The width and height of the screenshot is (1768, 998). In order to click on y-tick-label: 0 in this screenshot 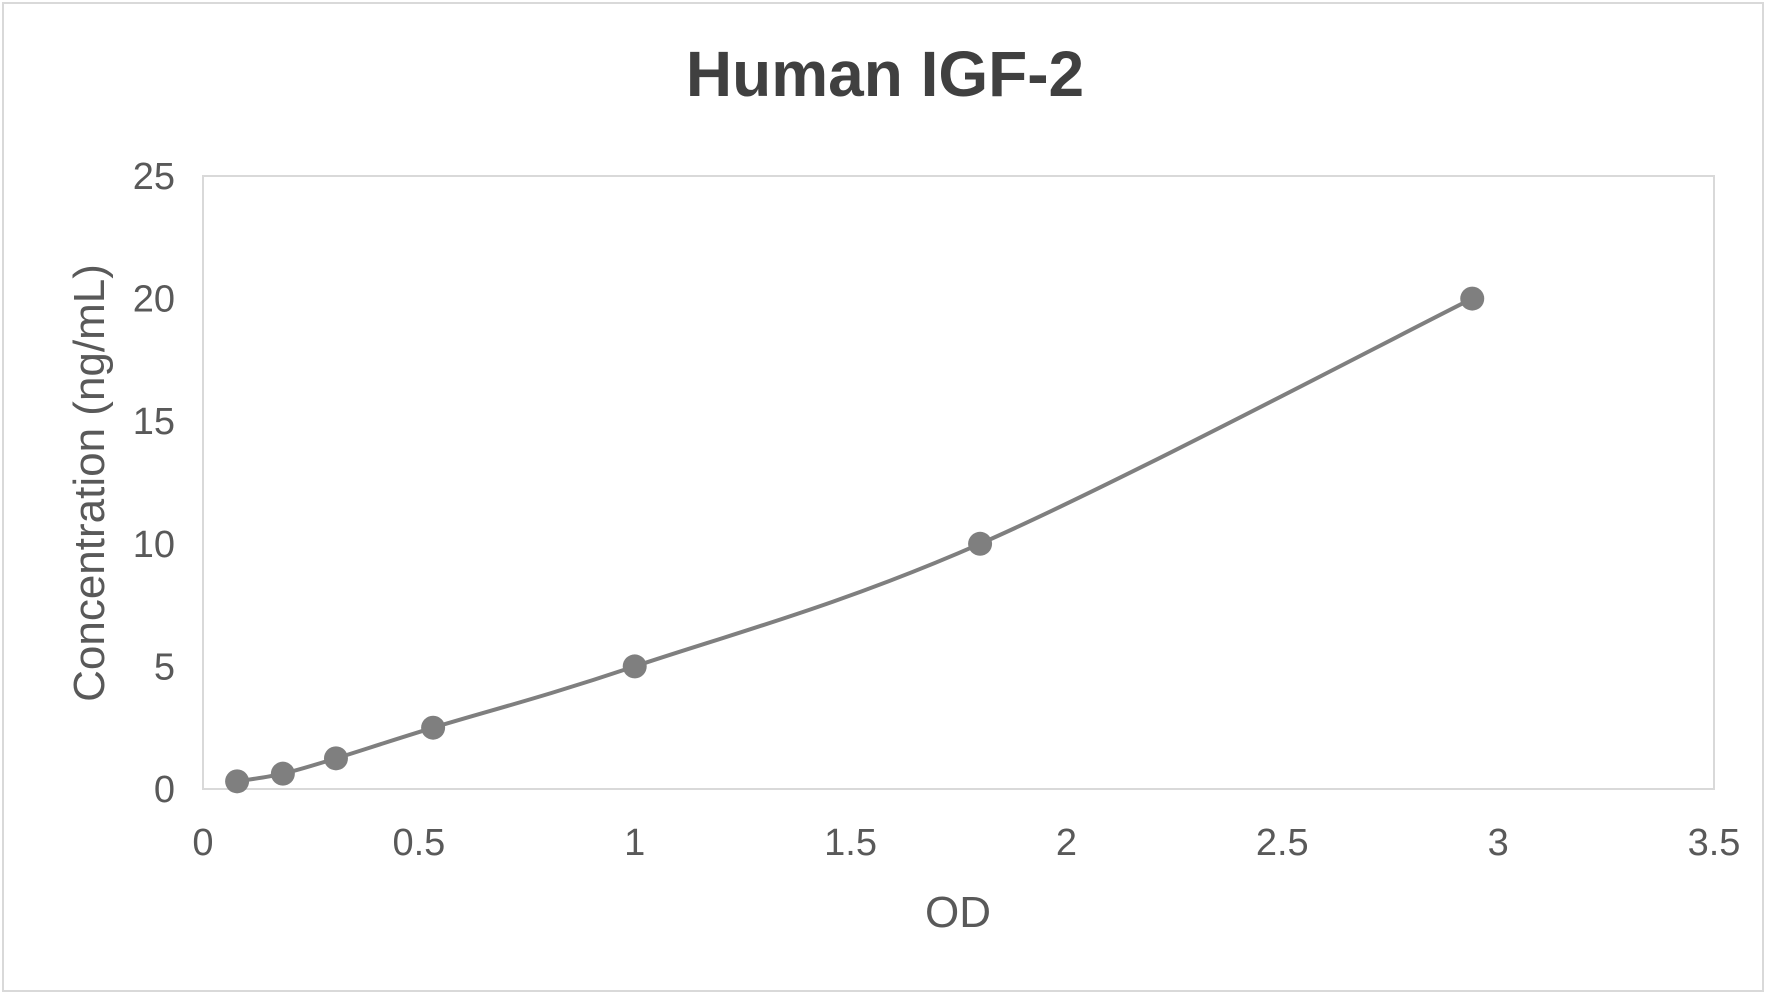, I will do `click(164, 790)`.